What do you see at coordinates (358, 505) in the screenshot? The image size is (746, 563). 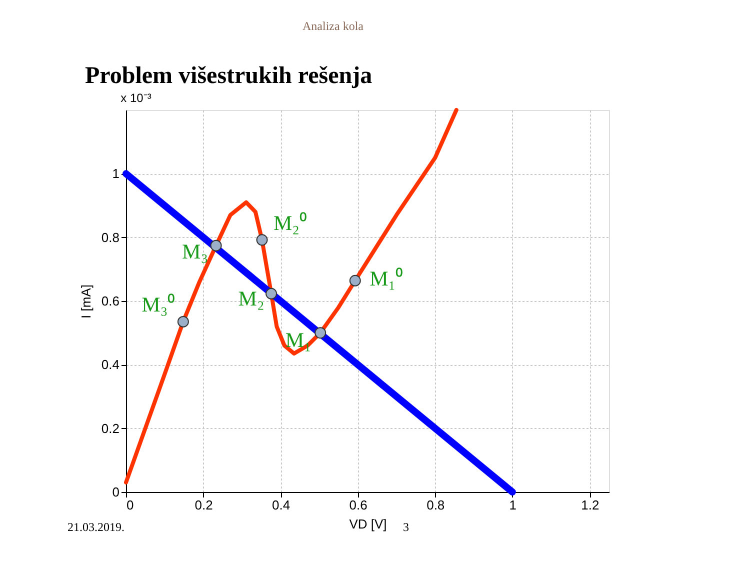 I see `x-tick-label: 0.6` at bounding box center [358, 505].